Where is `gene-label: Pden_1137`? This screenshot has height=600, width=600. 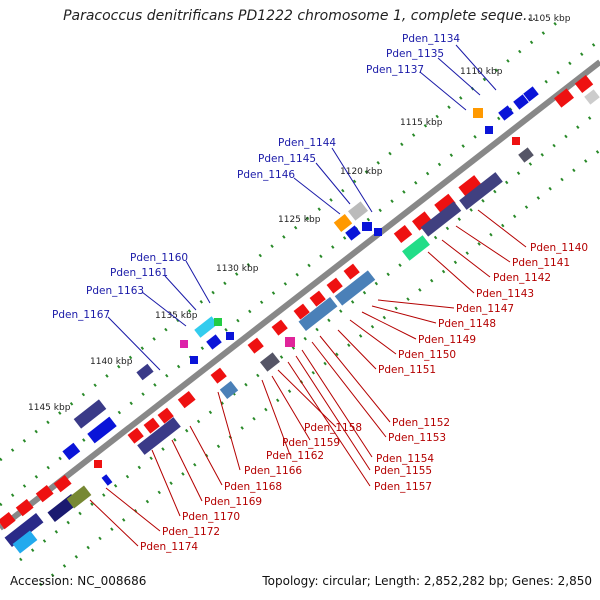 gene-label: Pden_1137 is located at coordinates (395, 70).